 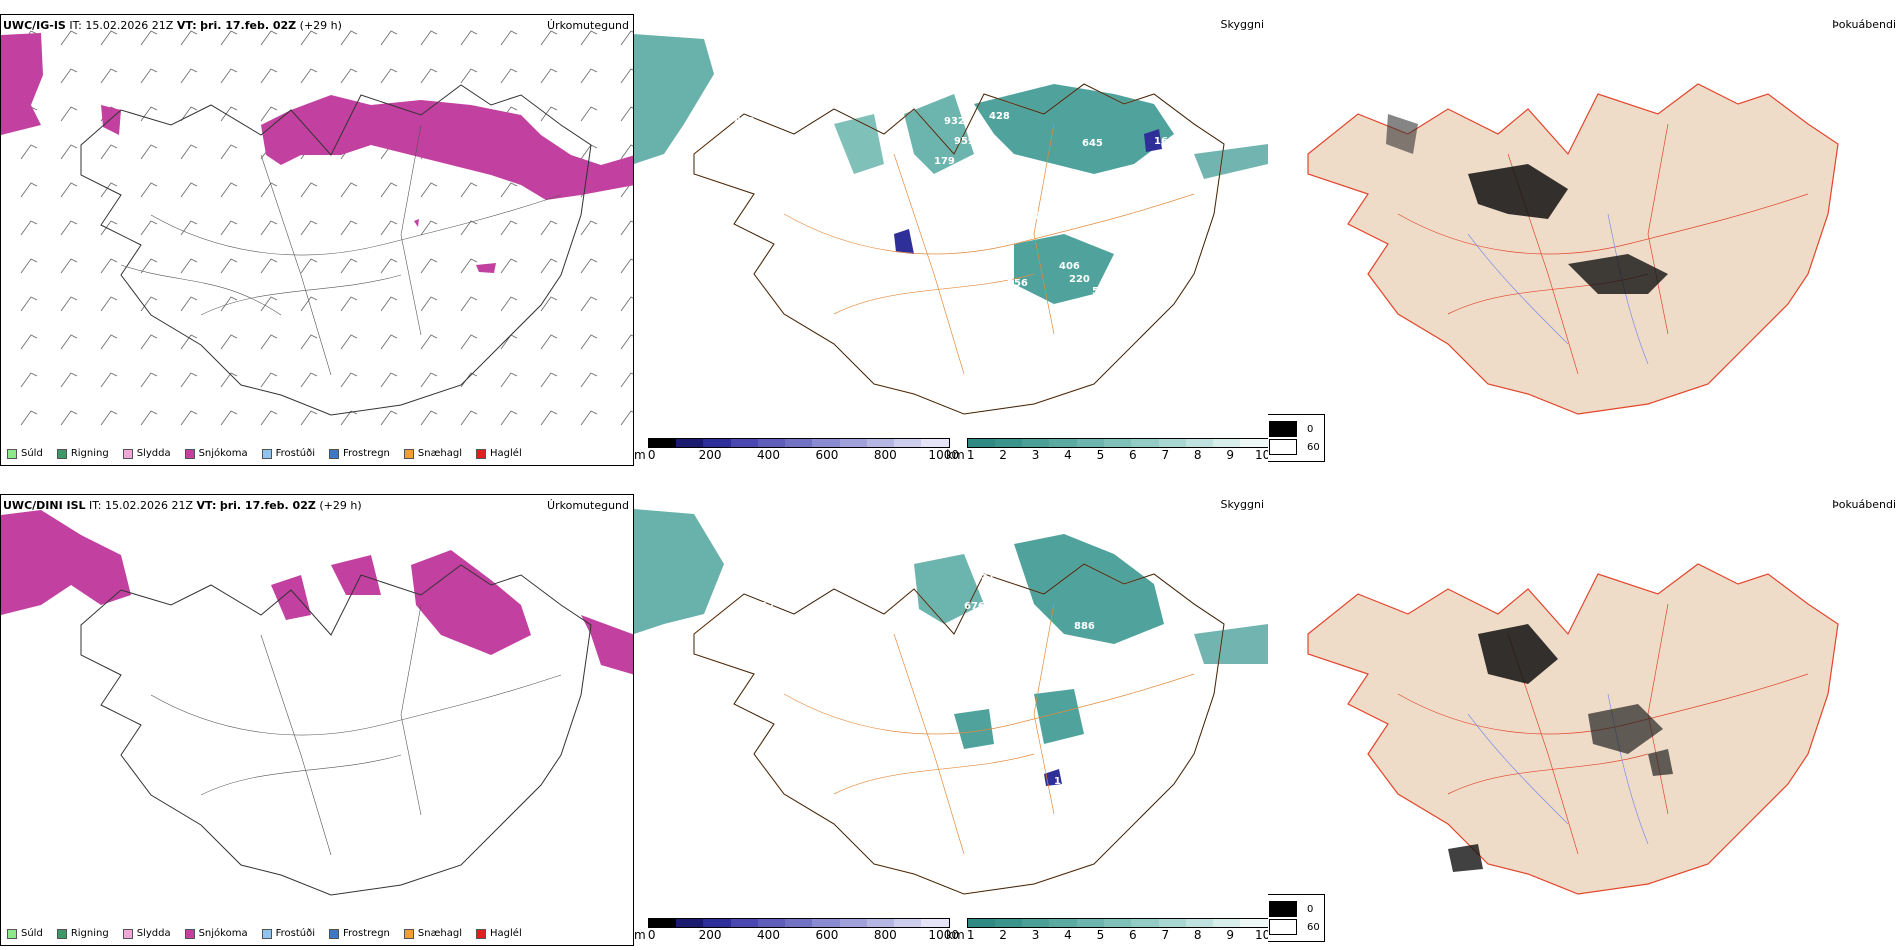 What do you see at coordinates (44, 505) in the screenshot?
I see `model-name: UWC/DINI ISL` at bounding box center [44, 505].